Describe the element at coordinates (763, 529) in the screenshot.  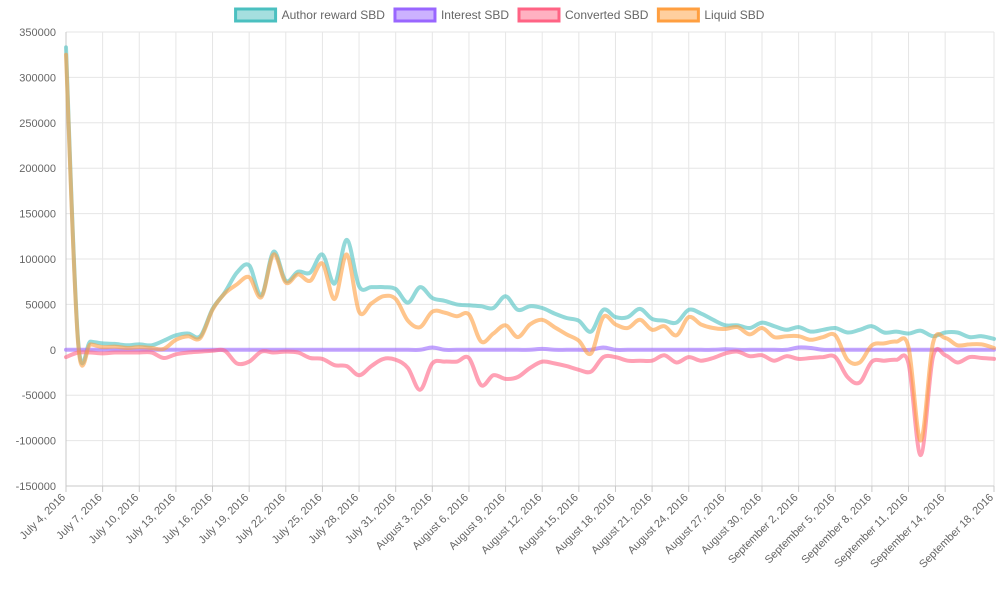
I see `x-tick-label: September 2, 2016` at that location.